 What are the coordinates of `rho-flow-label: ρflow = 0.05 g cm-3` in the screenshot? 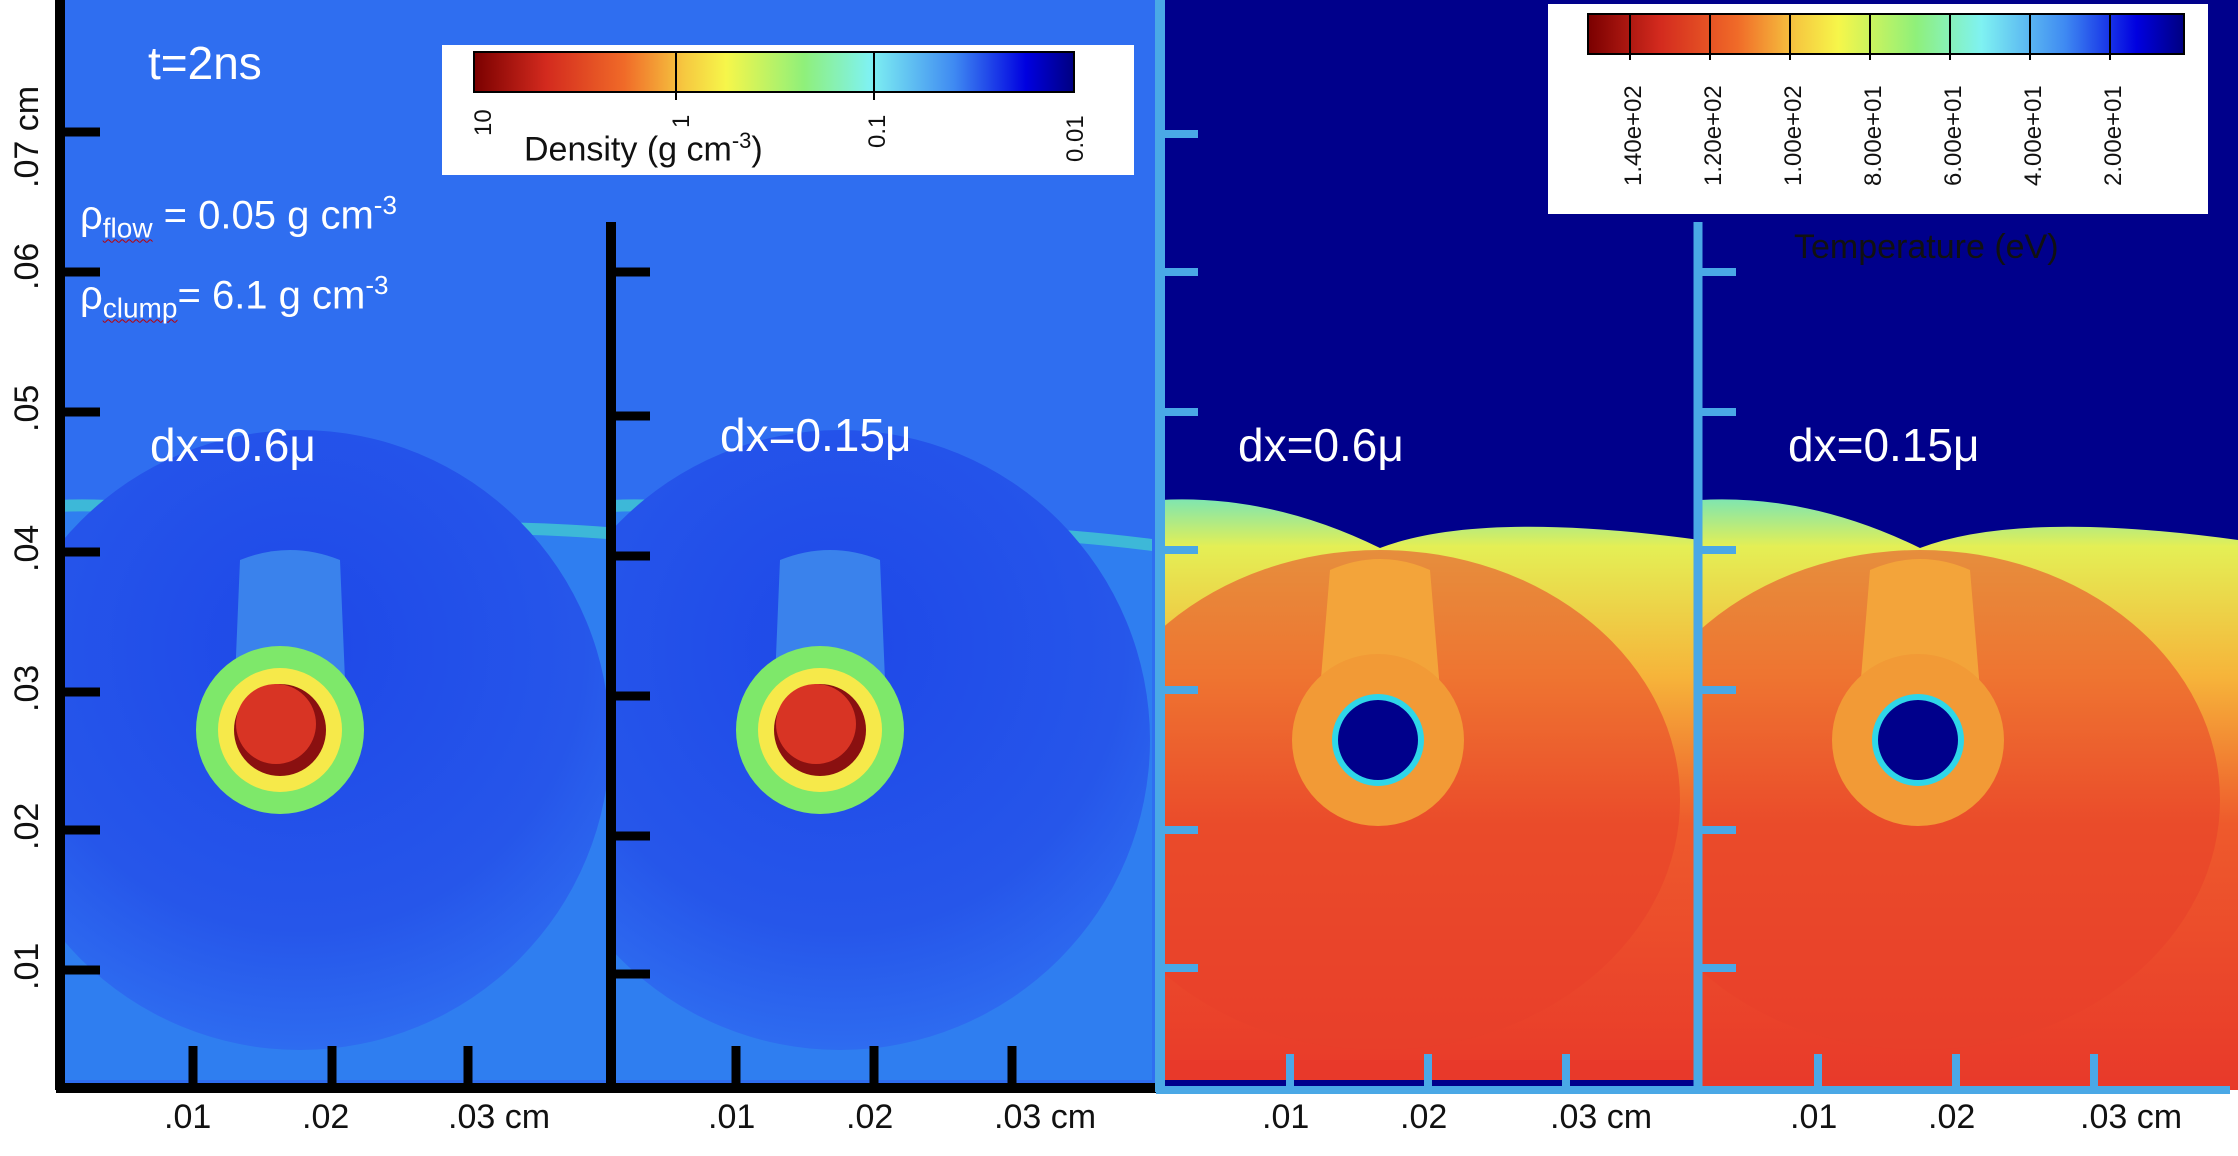 It's located at (238, 217).